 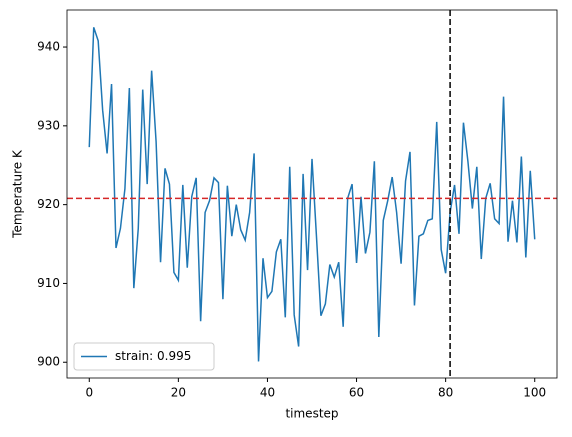 What do you see at coordinates (311, 414) in the screenshot?
I see `x-axis-label: timestep` at bounding box center [311, 414].